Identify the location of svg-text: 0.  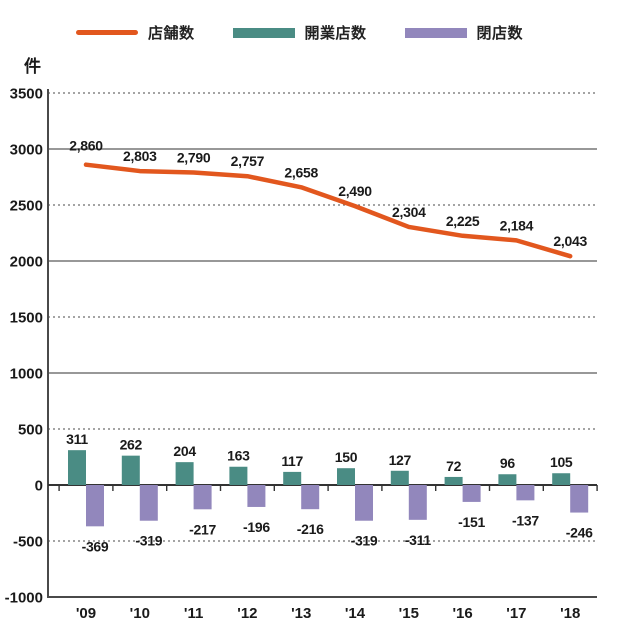
(39, 486).